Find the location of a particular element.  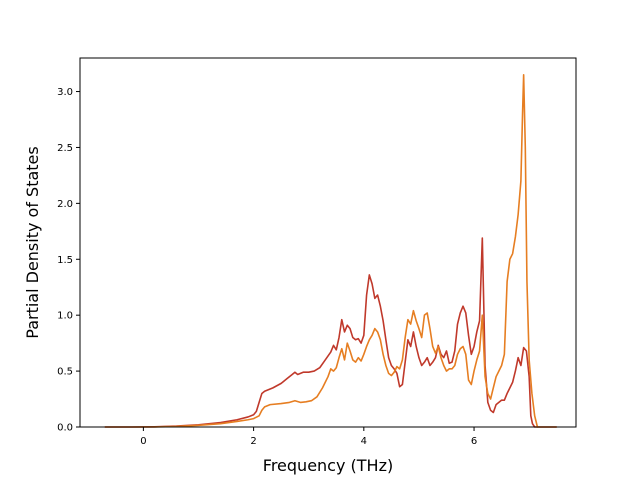

y-axis: 0.0 0.5 1.0 1.5 2.0 2.5 3.0 is located at coordinates (68, 260).